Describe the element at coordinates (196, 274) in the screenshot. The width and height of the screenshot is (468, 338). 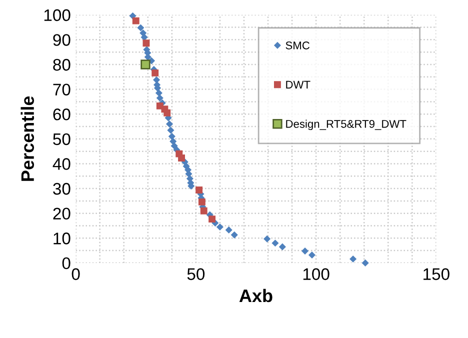
I see `x-tick-label: 50` at that location.